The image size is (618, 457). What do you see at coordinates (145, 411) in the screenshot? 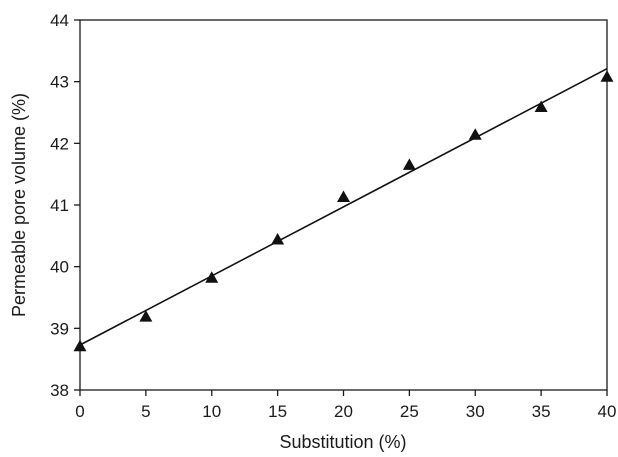
I see `x-tick-label: 5` at bounding box center [145, 411].